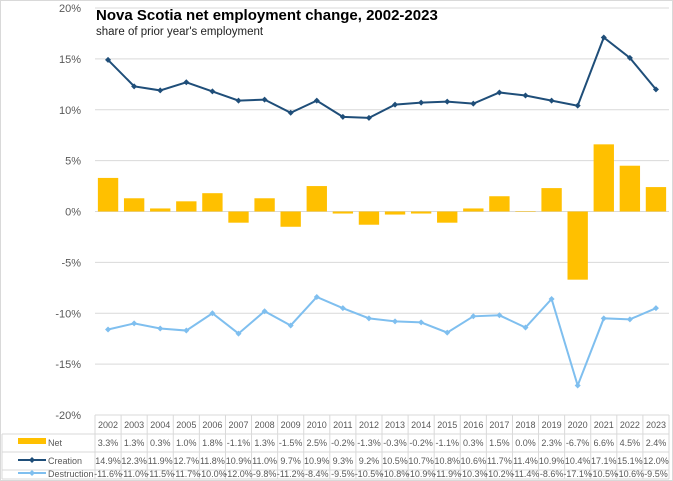  I want to click on legend-marker-destruction, so click(32, 473).